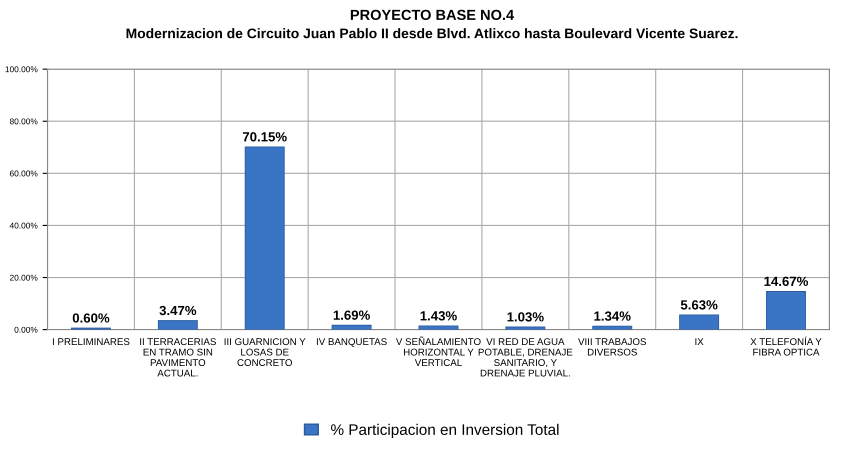 The image size is (864, 461). I want to click on x-tick-label: III GUARNICION Y LOSAS DE CONCRETO, so click(265, 352).